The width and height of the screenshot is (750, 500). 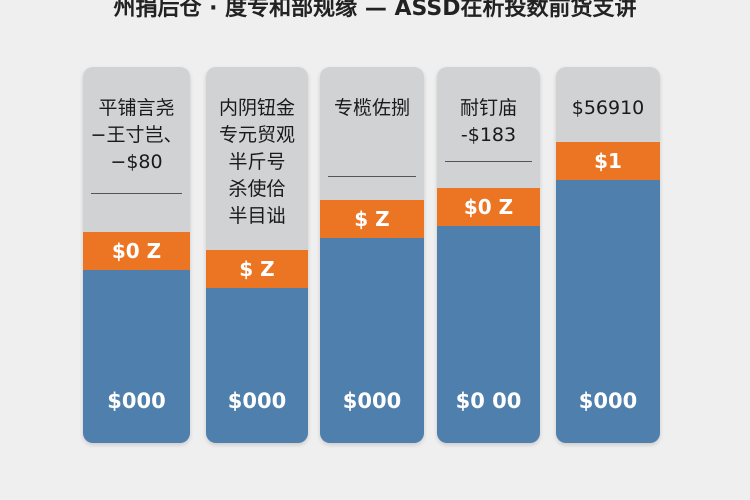 I want to click on column: 内阴钮金专元贸观半斤号杀使佮半目诎 $ Z $000, so click(x=257, y=255).